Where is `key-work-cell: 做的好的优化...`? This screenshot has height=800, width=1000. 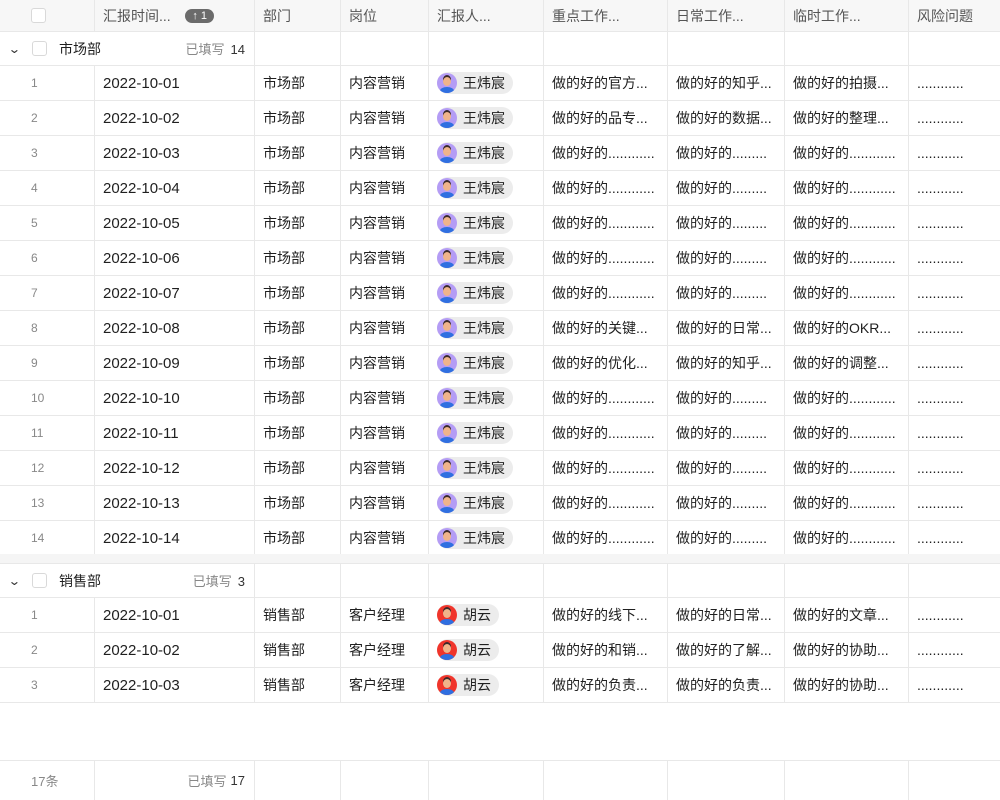 key-work-cell: 做的好的优化... is located at coordinates (606, 363).